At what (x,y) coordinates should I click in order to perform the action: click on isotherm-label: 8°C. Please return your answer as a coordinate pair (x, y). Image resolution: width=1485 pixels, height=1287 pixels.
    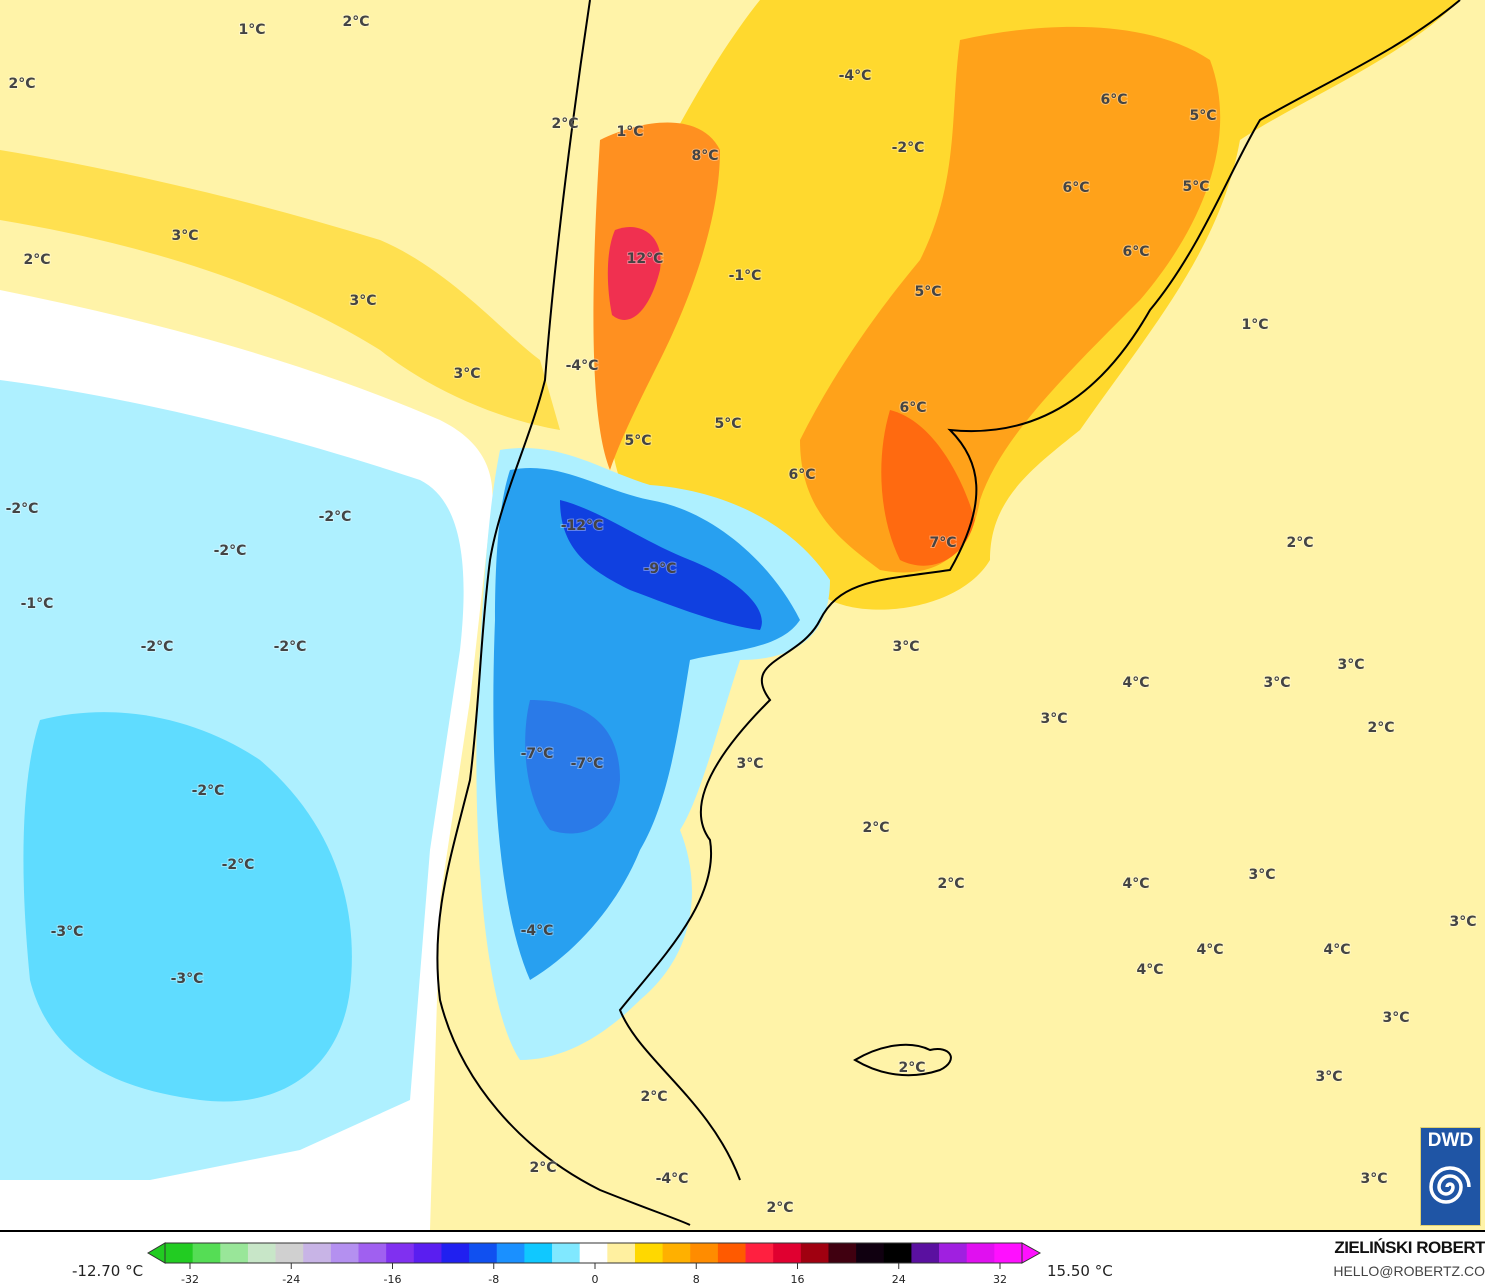
    Looking at the image, I should click on (704, 156).